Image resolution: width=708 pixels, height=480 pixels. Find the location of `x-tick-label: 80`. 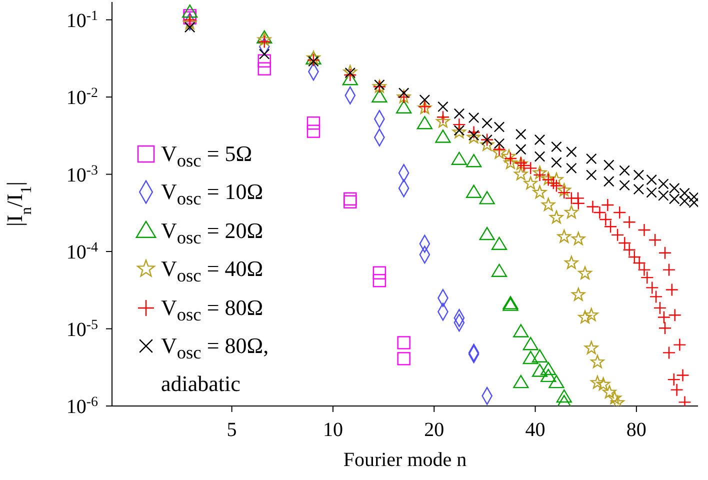

x-tick-label: 80 is located at coordinates (636, 430).